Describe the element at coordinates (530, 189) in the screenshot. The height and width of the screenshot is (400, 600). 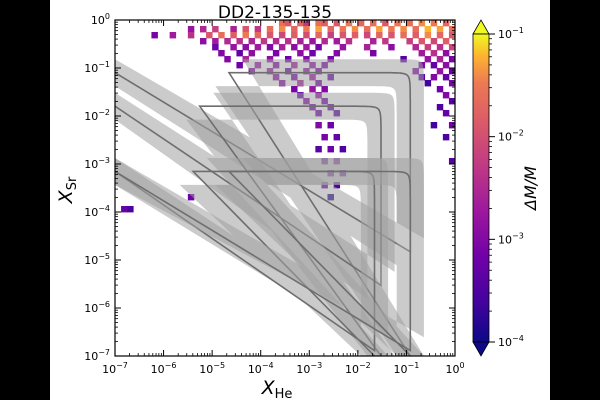
I see `colorbar-label: ΔM/M` at that location.